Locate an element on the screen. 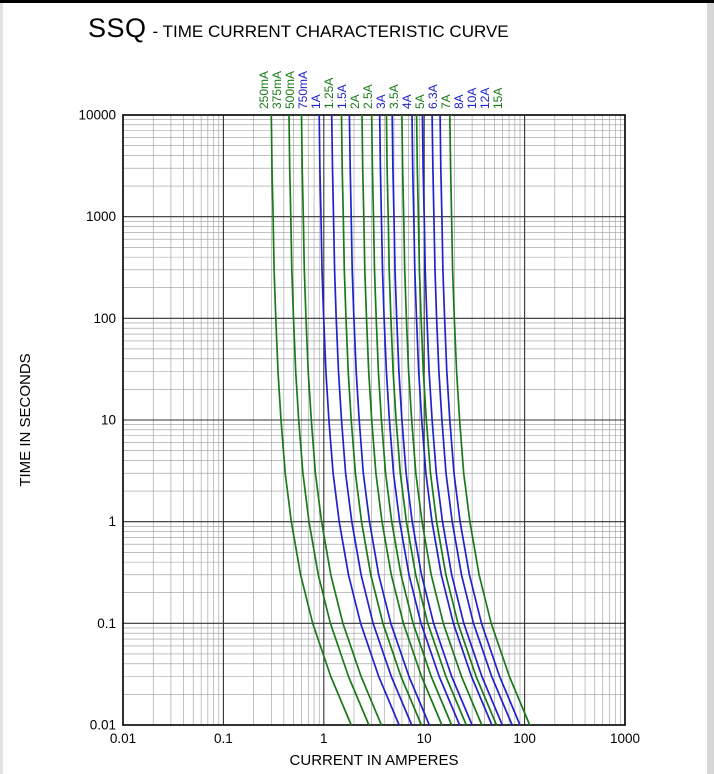 The width and height of the screenshot is (714, 774). curve-10A is located at coordinates (472, 420).